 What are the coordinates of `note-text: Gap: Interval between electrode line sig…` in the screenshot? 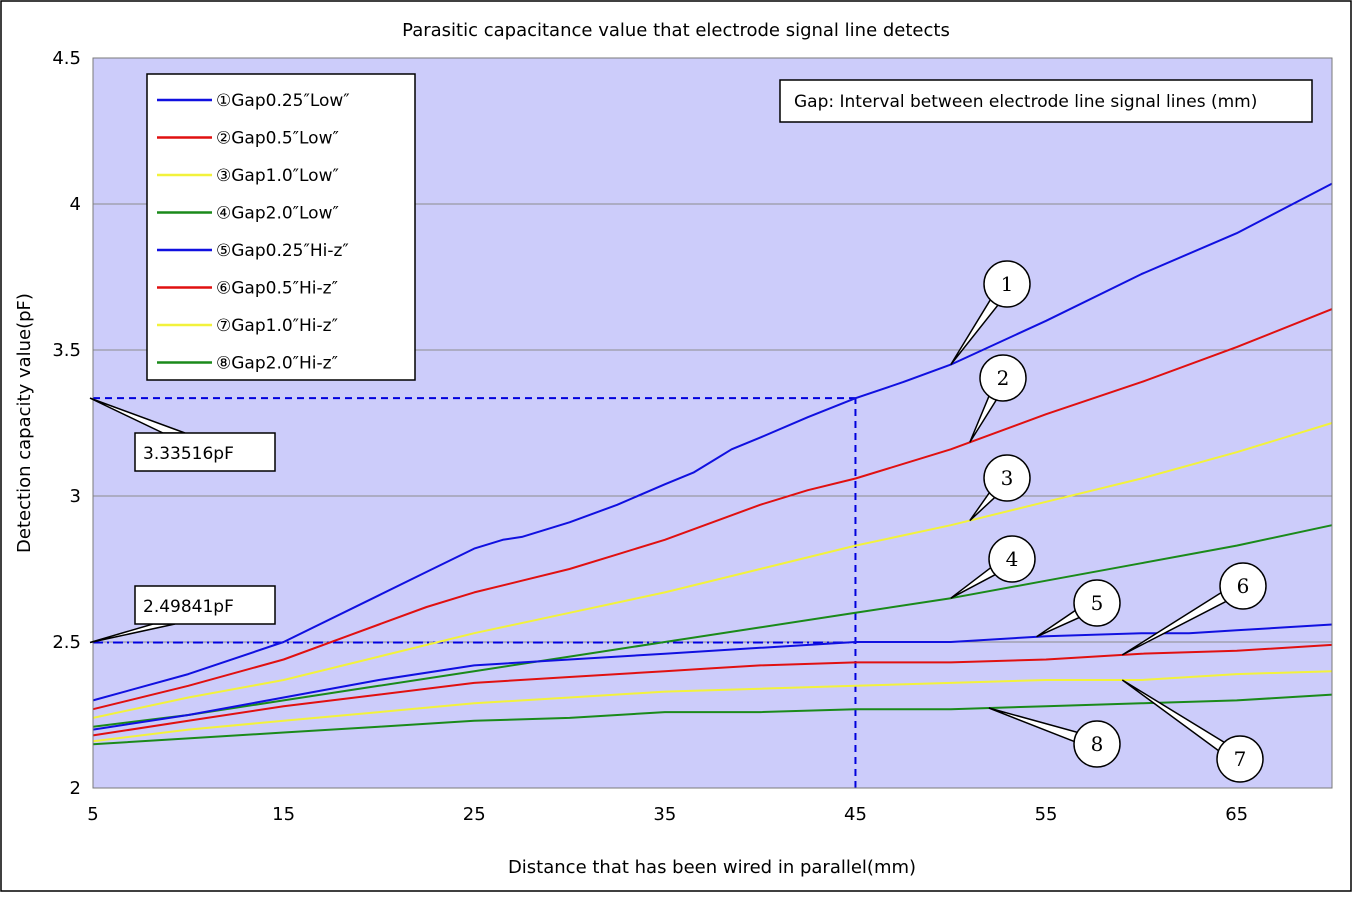 It's located at (1025, 102).